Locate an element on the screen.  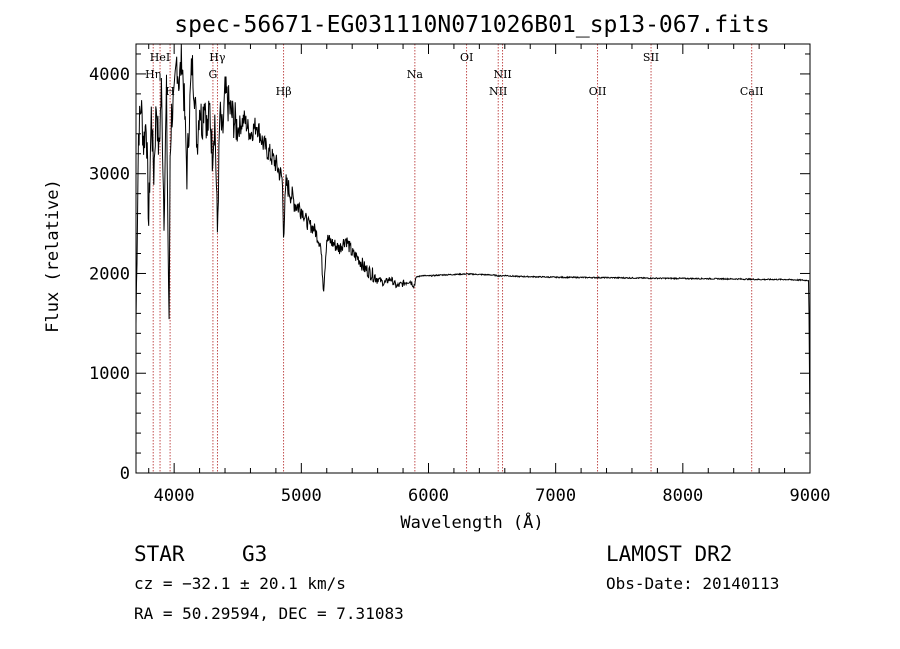
x-axis-label: Wavelength (Å) is located at coordinates (471, 522).